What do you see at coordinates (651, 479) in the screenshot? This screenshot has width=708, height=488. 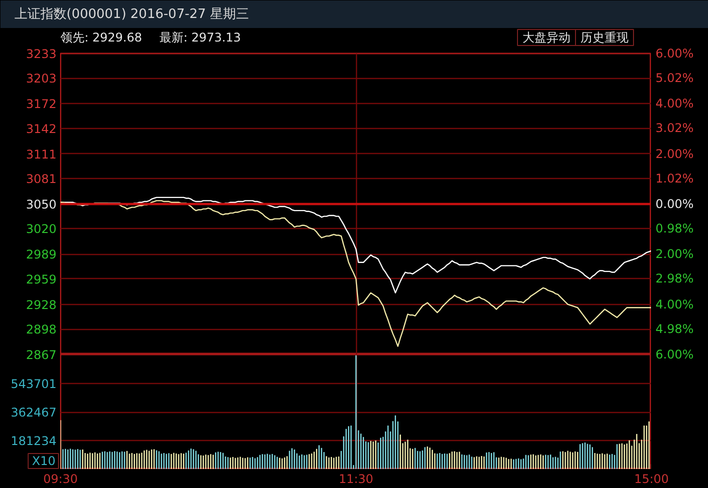 I see `x-tick-label: 15:00` at bounding box center [651, 479].